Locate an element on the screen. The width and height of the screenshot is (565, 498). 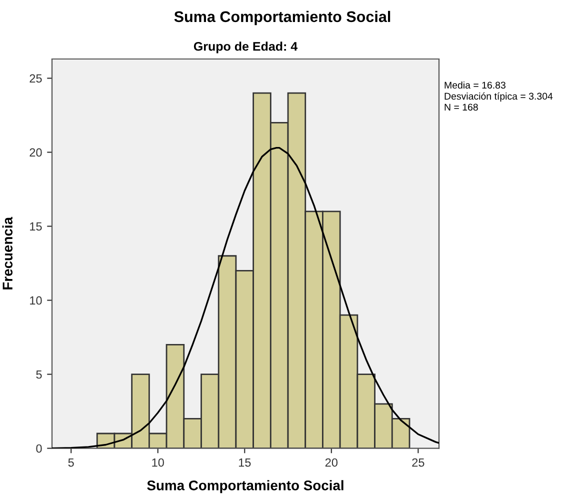
x-tick-label: 10 is located at coordinates (158, 462).